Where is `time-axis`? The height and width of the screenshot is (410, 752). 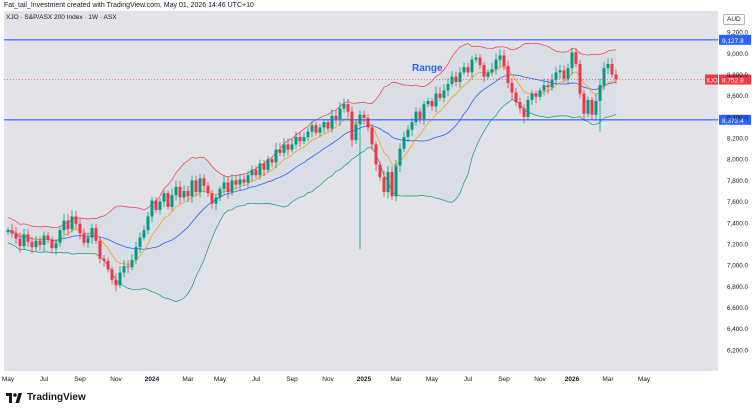 time-axis is located at coordinates (361, 379).